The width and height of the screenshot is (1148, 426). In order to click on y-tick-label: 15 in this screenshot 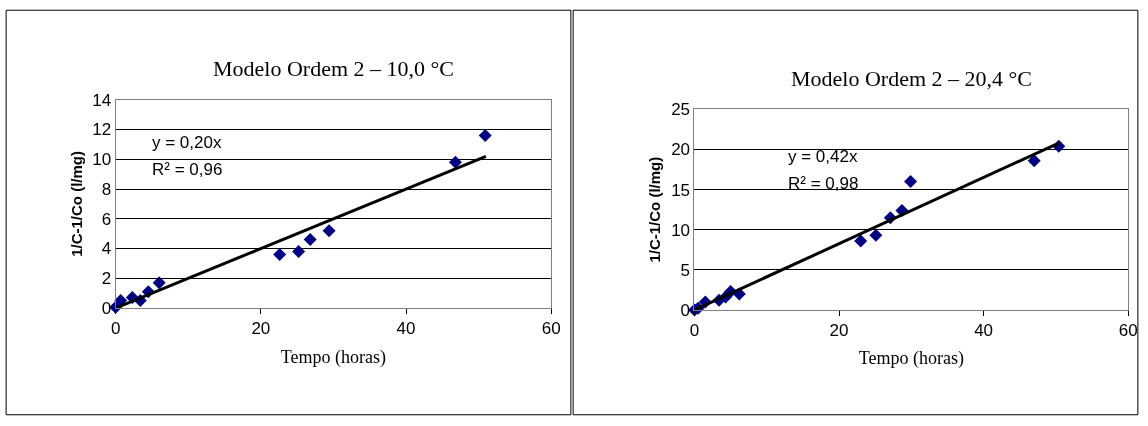, I will do `click(681, 190)`.